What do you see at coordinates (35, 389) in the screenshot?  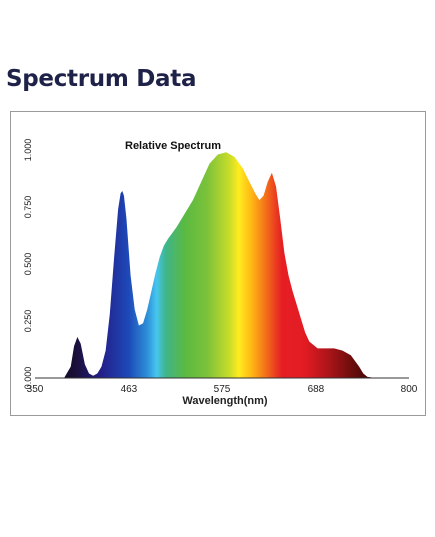 I see `x-tick-label: 350` at bounding box center [35, 389].